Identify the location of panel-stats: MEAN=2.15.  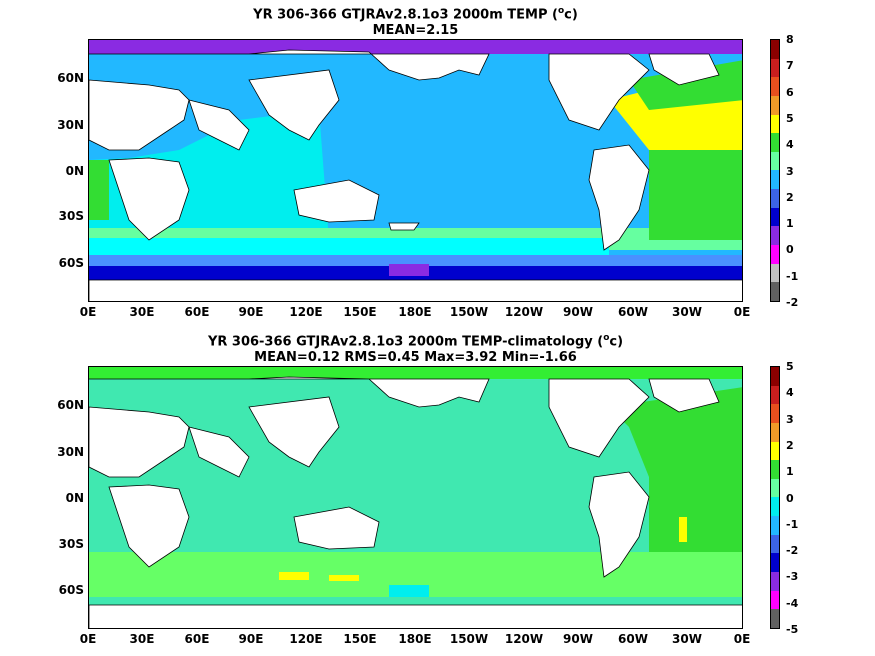
(415, 31).